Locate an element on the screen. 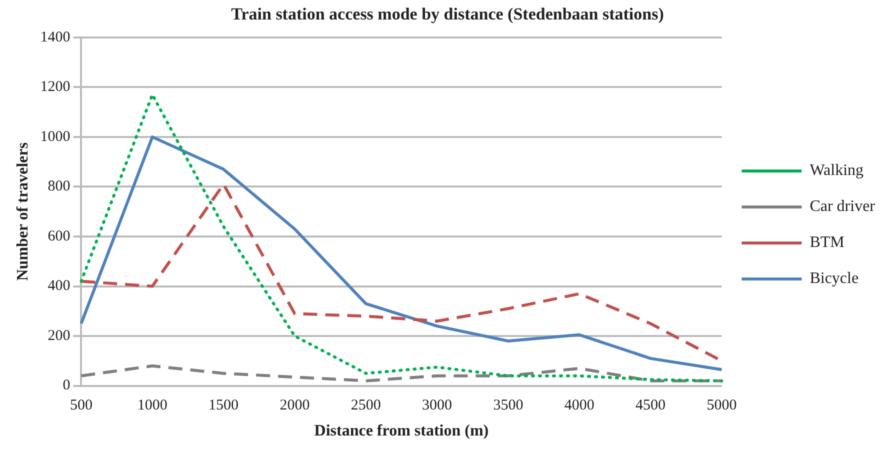  y-tick-label: 400 is located at coordinates (59, 286).